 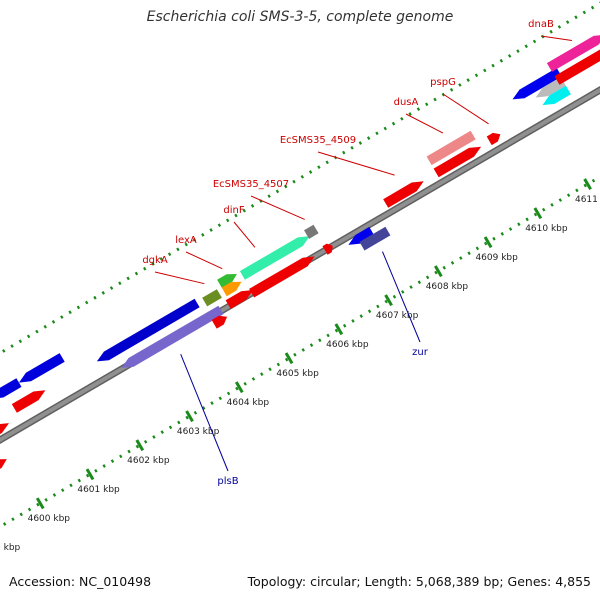 I want to click on gene-label-lexa: lexA, so click(x=186, y=240).